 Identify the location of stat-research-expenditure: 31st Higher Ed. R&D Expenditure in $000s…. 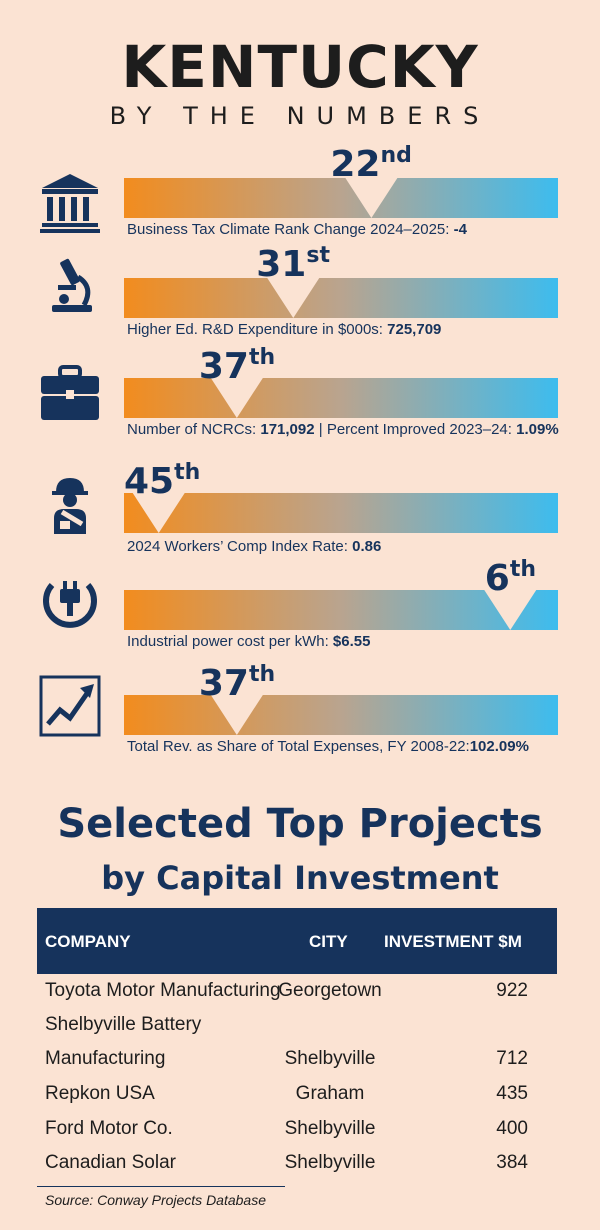
(300, 300).